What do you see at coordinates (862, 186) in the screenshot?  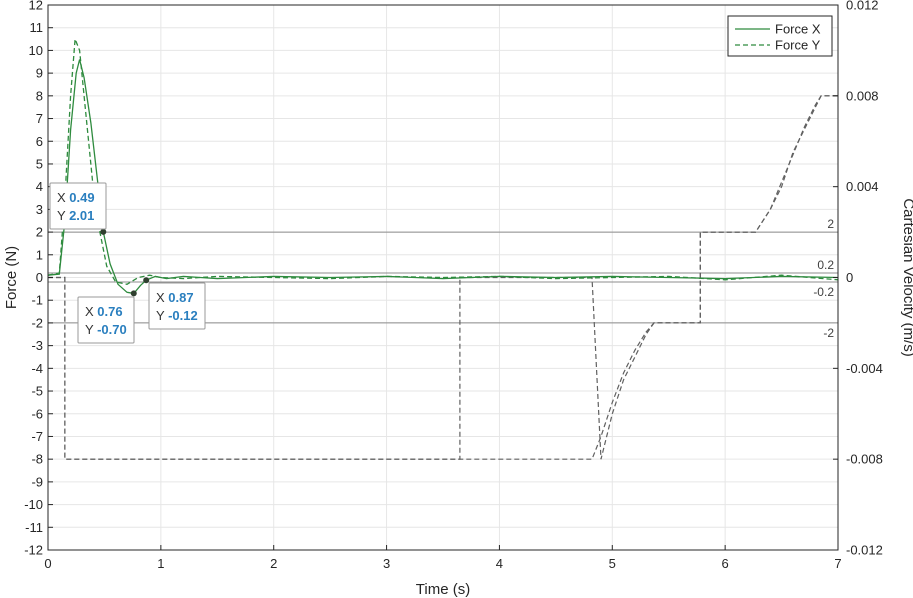 I see `y-right-tick-label: 0.004` at bounding box center [862, 186].